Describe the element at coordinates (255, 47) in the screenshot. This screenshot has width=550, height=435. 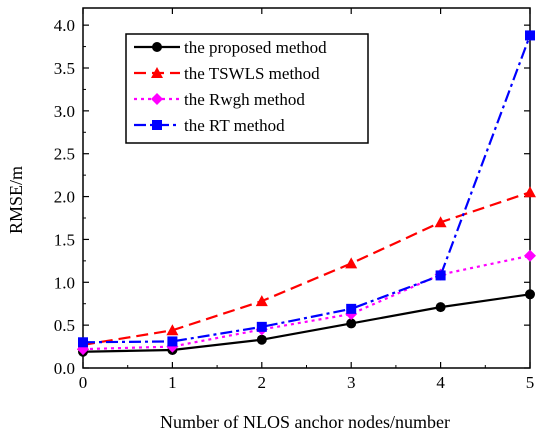
I see `legend-label: the proposed method` at that location.